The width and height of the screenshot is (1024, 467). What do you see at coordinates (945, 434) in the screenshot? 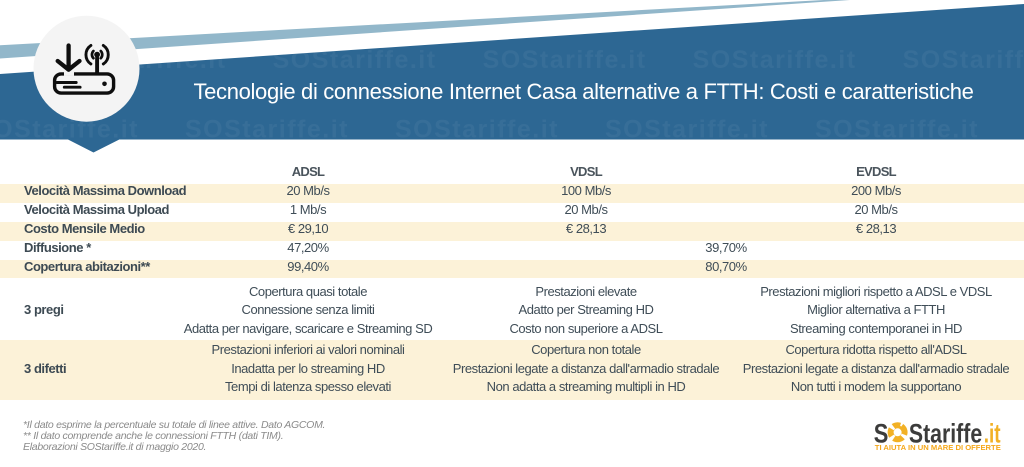
I see `svg-text: Stariffe` at bounding box center [945, 434].